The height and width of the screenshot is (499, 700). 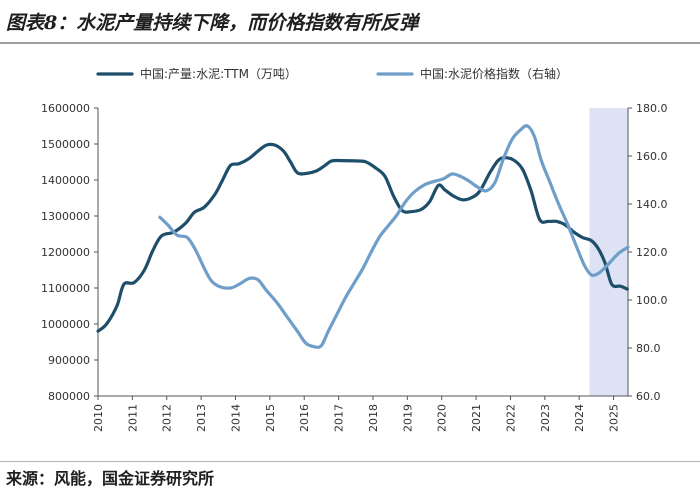 What do you see at coordinates (407, 418) in the screenshot?
I see `x-tick-label: 2019` at bounding box center [407, 418].